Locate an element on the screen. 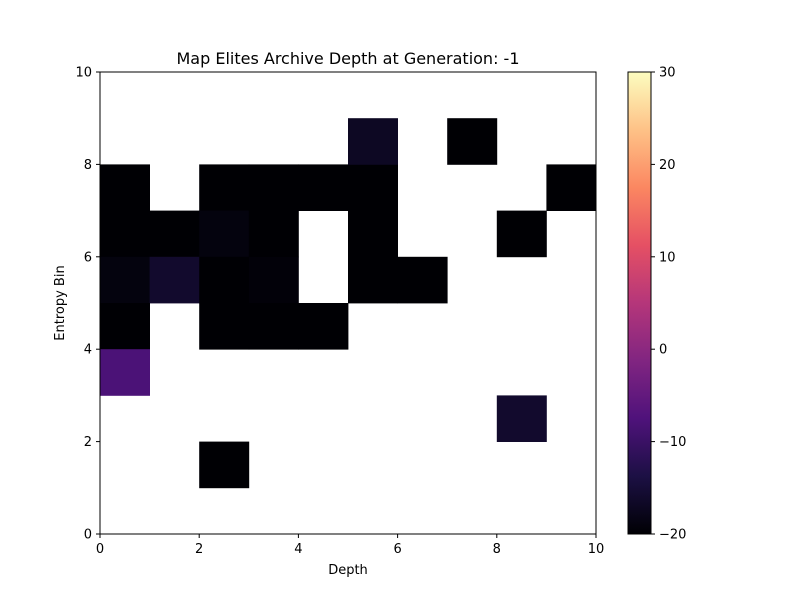 Image resolution: width=800 pixels, height=600 pixels. colorbar-ticks: 30 20 10 0 −10 −20 is located at coordinates (668, 304).